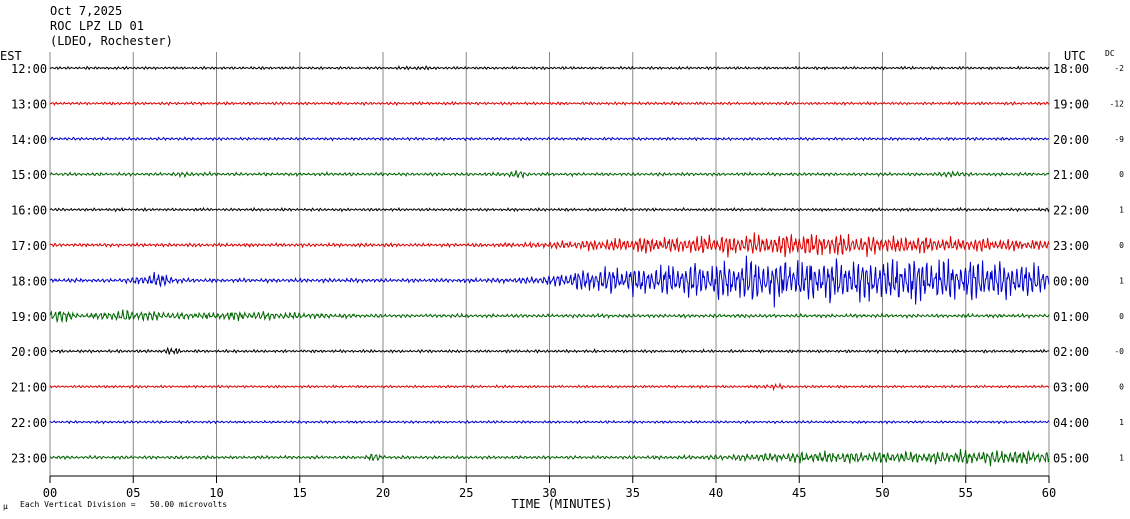 Image resolution: width=1130 pixels, height=519 pixels. I want to click on utc-hour-label: 02:00, so click(1071, 352).